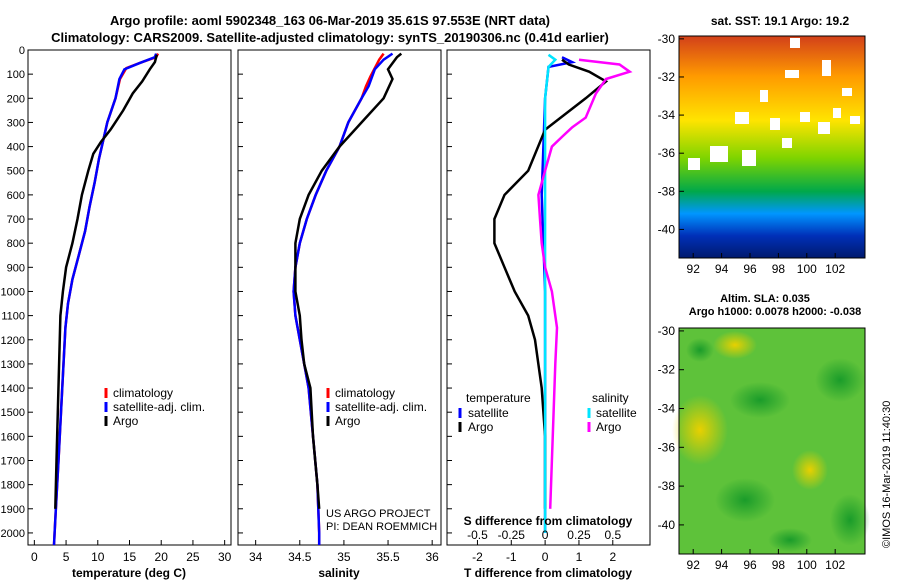  What do you see at coordinates (488, 413) in the screenshot?
I see `legend-label-temp-satellite: satellite` at bounding box center [488, 413].